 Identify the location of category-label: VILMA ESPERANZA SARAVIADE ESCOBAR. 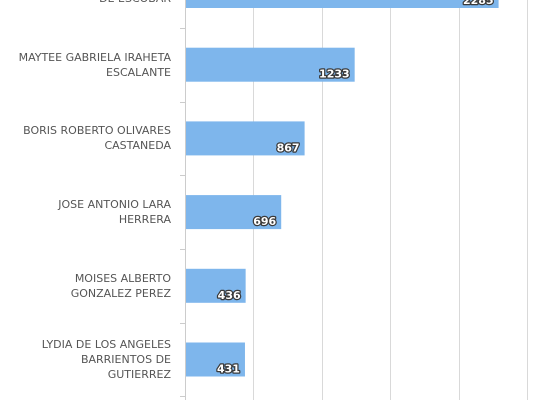
(85, 3).